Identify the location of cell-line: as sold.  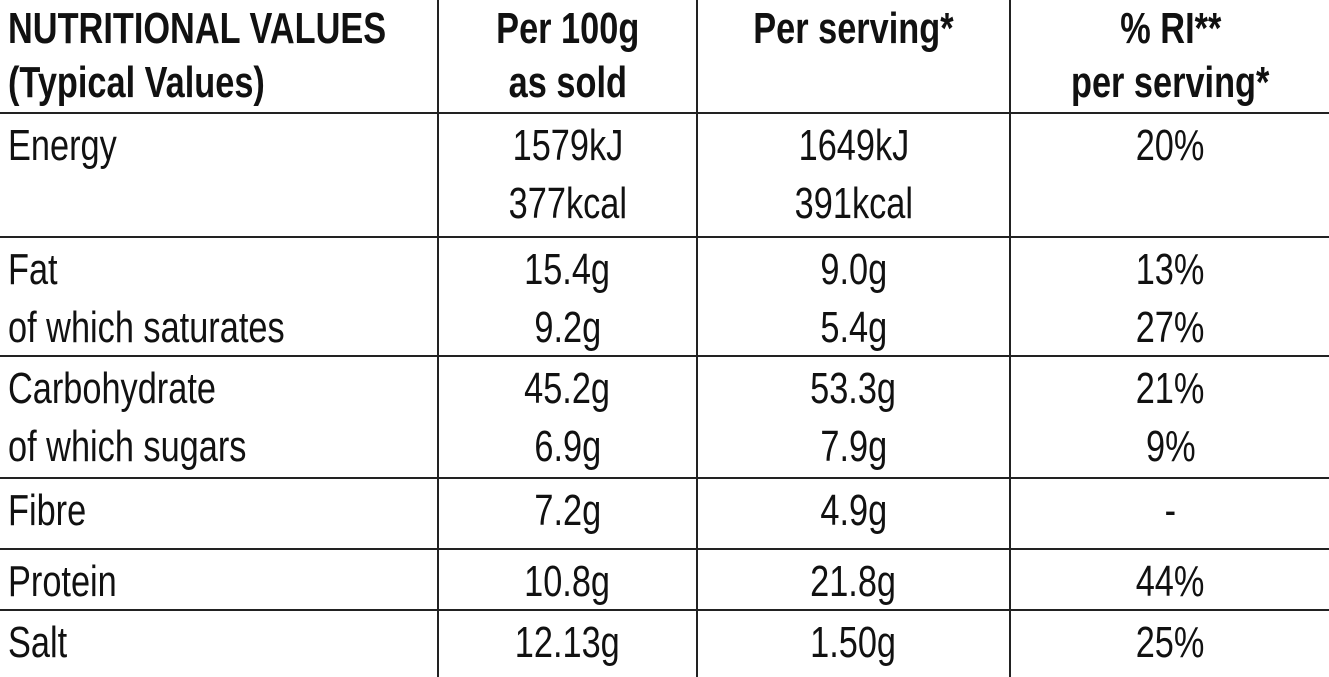
(567, 83).